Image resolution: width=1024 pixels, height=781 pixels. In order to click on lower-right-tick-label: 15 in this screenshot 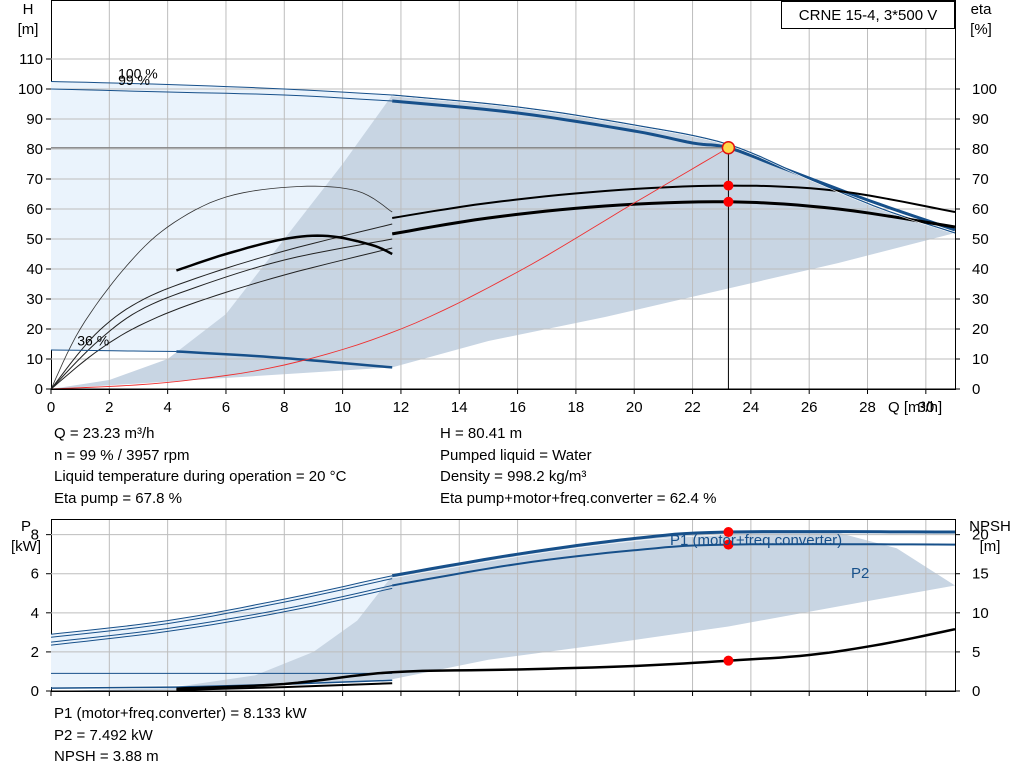, I will do `click(980, 574)`.